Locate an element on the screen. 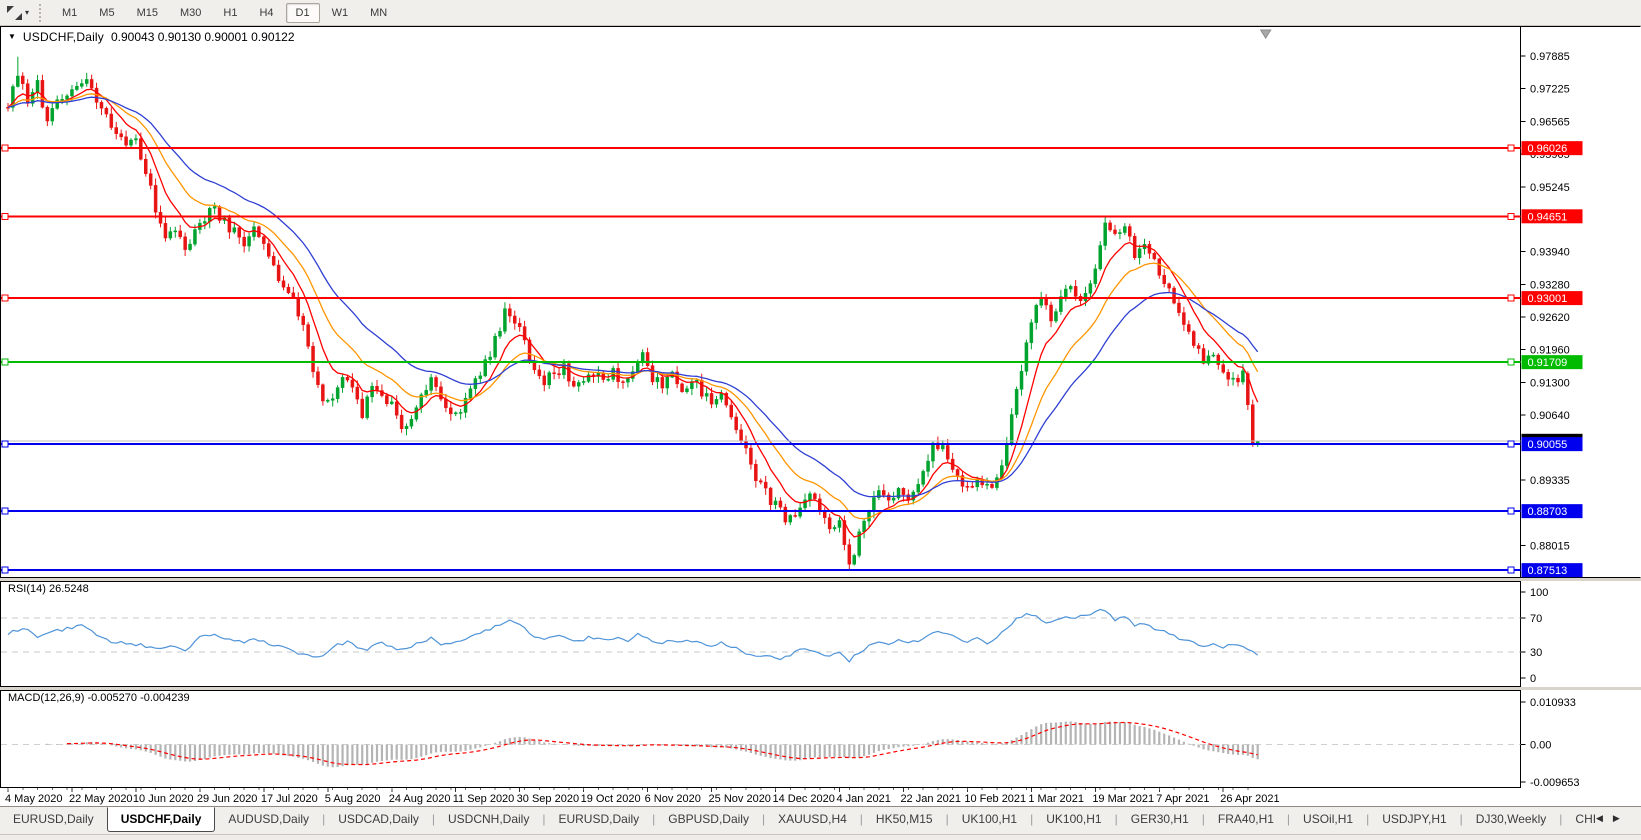 This screenshot has height=840, width=1641. timeframe-toolbar: M1 M5 M15 M30 H1 H4 D1 W1 MN is located at coordinates (224, 12).